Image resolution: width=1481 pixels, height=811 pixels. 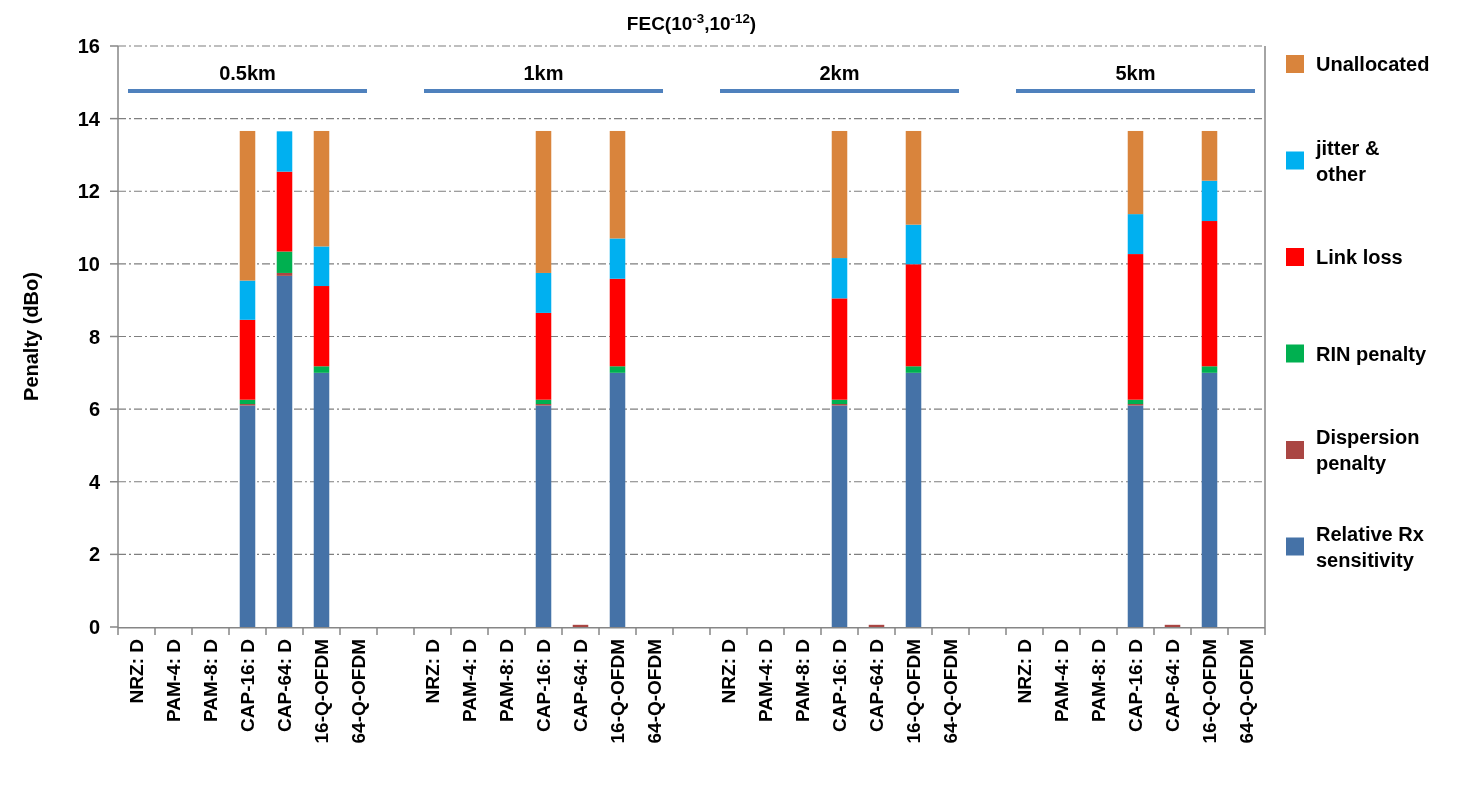 I want to click on y-tick-label: 14, so click(x=89, y=118).